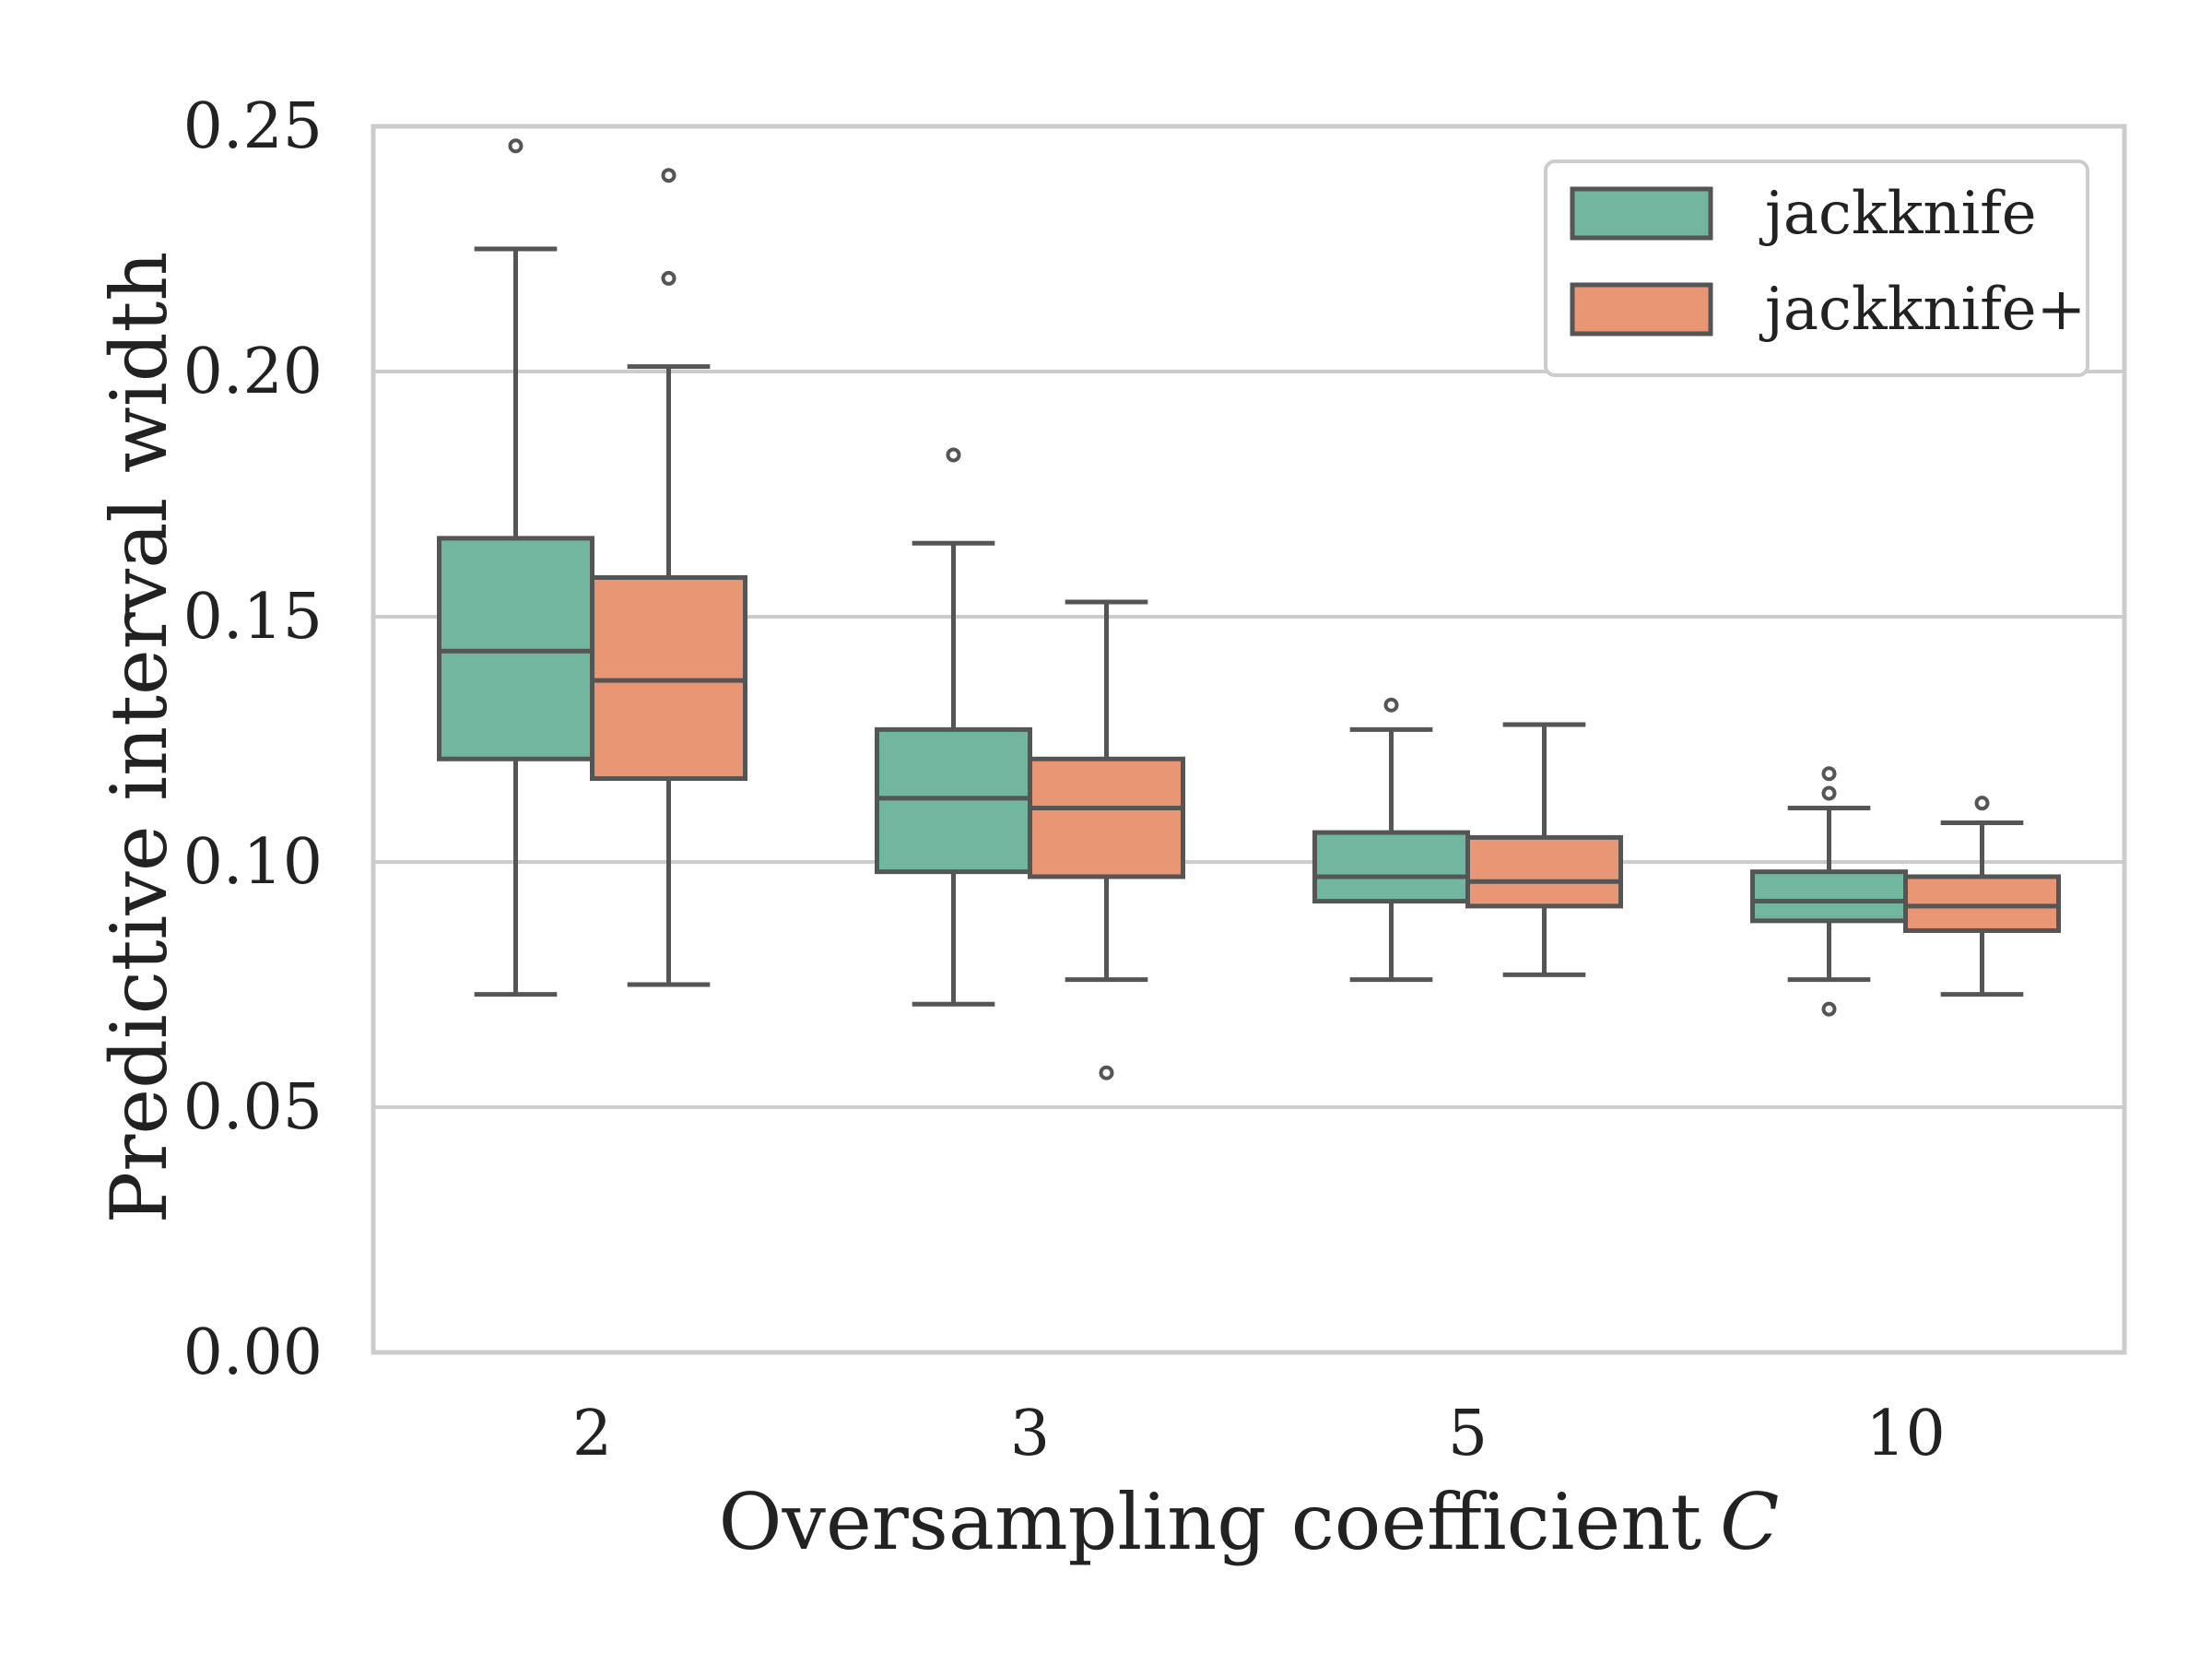  I want to click on x-tick-label: 10, so click(1905, 1434).